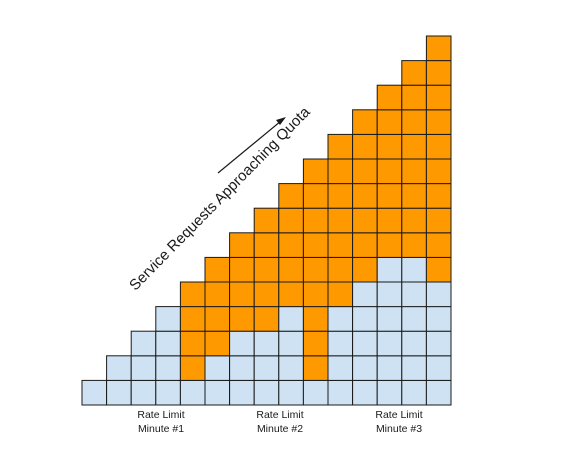 The width and height of the screenshot is (565, 460). Describe the element at coordinates (281, 121) in the screenshot. I see `arrow-head` at that location.